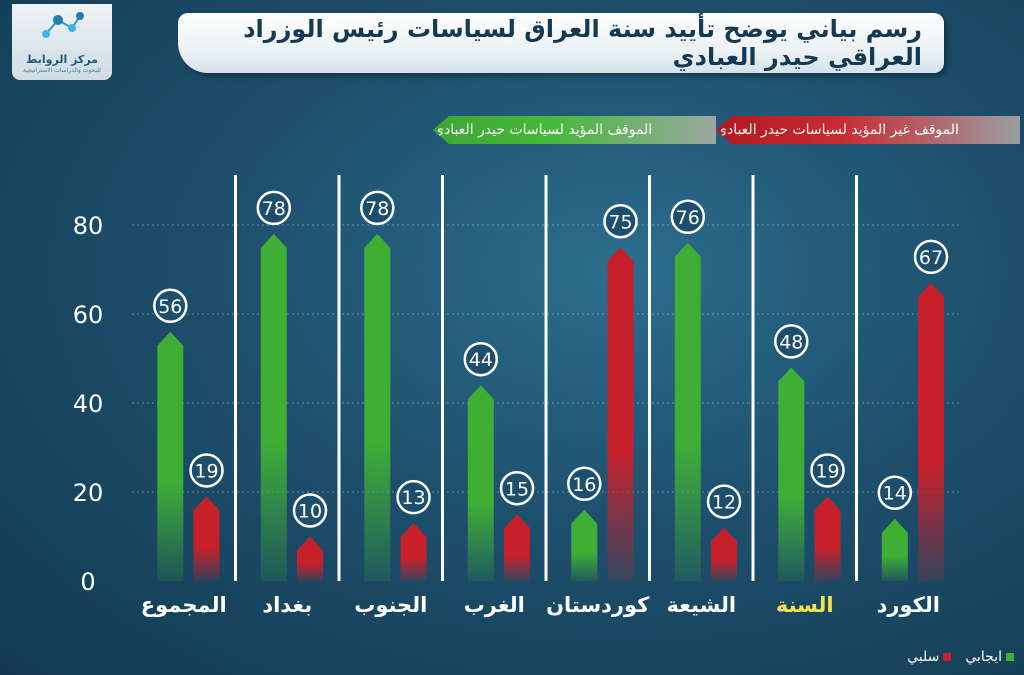 The width and height of the screenshot is (1024, 675). Describe the element at coordinates (287, 605) in the screenshot. I see `x-category-label: بغداد` at that location.